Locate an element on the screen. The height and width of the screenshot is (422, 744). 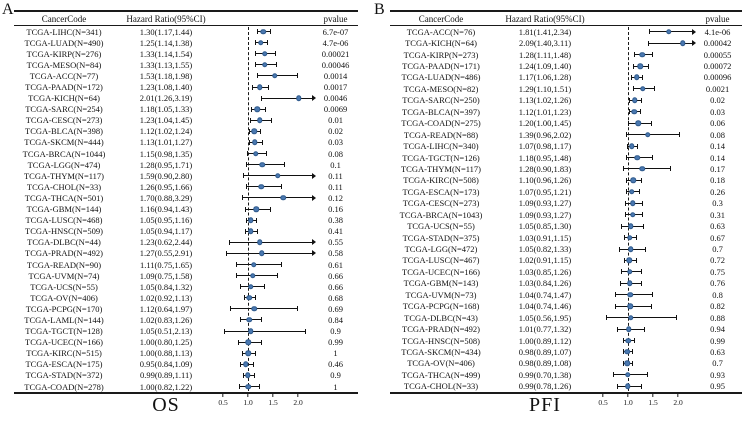
hazard-ratio-value: 1.16(0.94,1.43) is located at coordinates (166, 209).